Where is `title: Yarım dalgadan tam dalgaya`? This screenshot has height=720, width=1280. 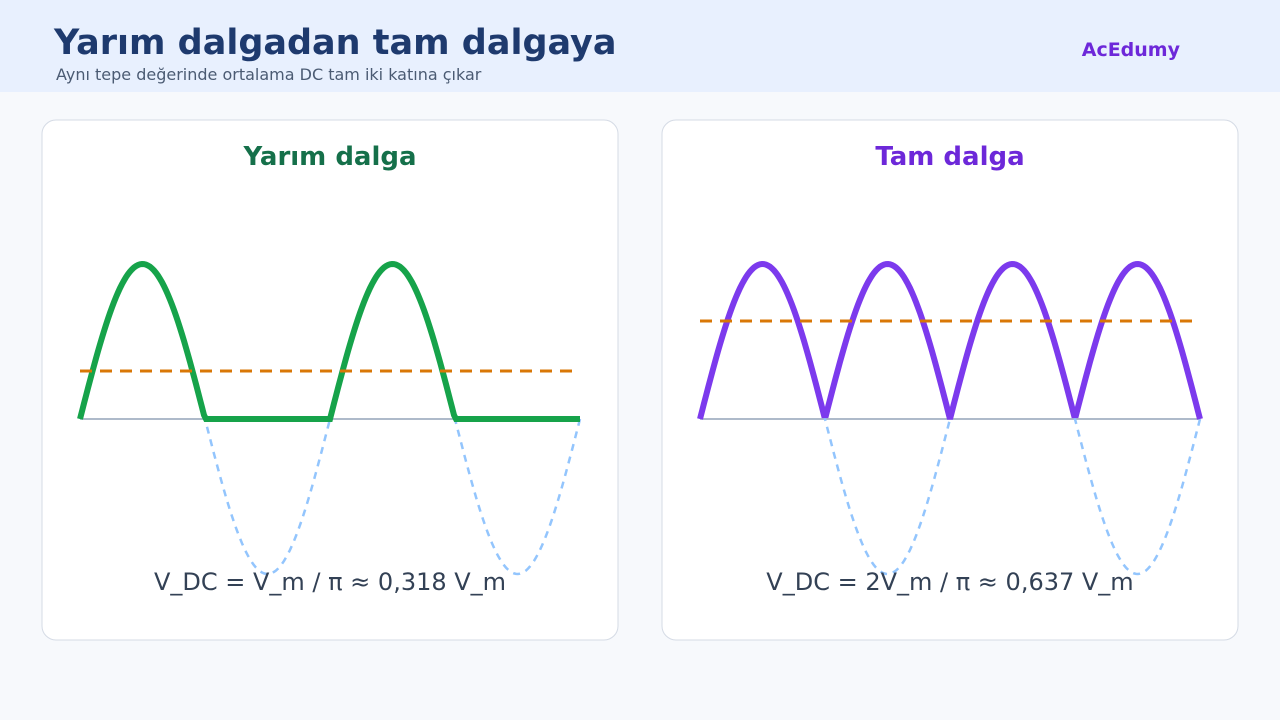 title: Yarım dalgadan tam dalgaya is located at coordinates (334, 43).